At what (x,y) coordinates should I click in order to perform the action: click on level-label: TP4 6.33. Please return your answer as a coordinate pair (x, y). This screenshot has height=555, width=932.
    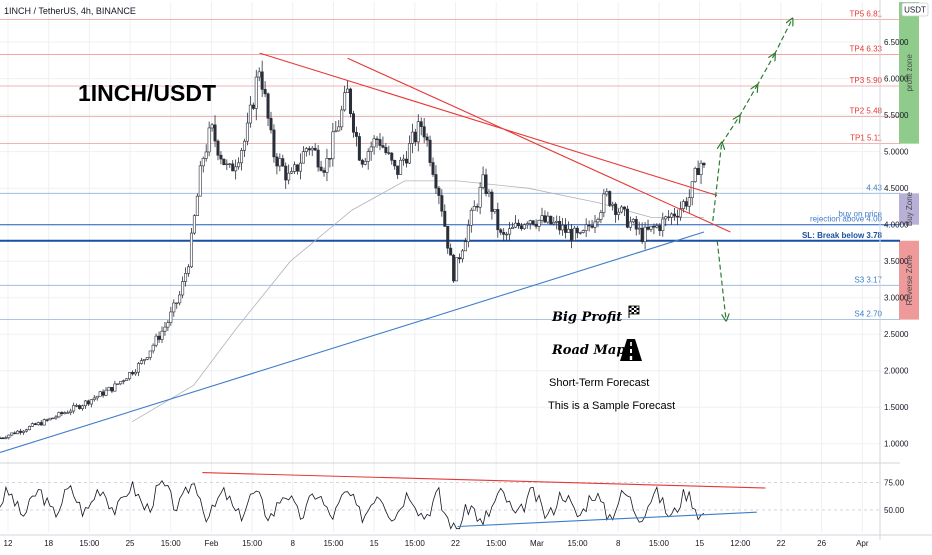
    Looking at the image, I should click on (866, 49).